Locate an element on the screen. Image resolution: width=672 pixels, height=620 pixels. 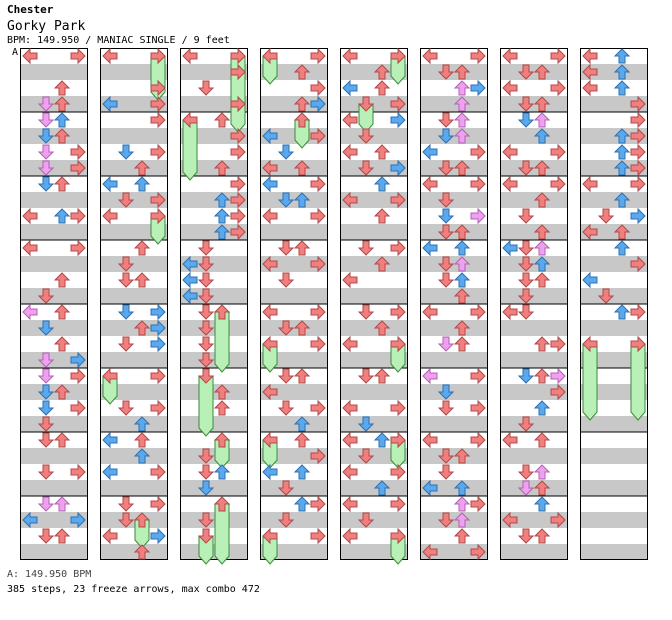
chart-info: BPM: 149.950 / MANIAC SINGLE / 9 feet is located at coordinates (118, 40).